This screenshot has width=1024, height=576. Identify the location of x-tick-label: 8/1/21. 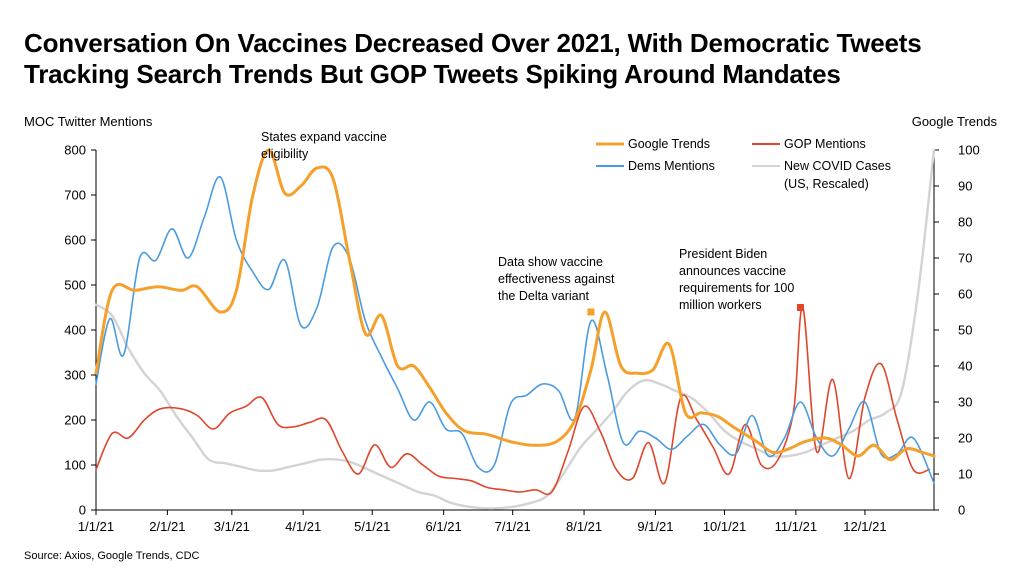
(584, 526).